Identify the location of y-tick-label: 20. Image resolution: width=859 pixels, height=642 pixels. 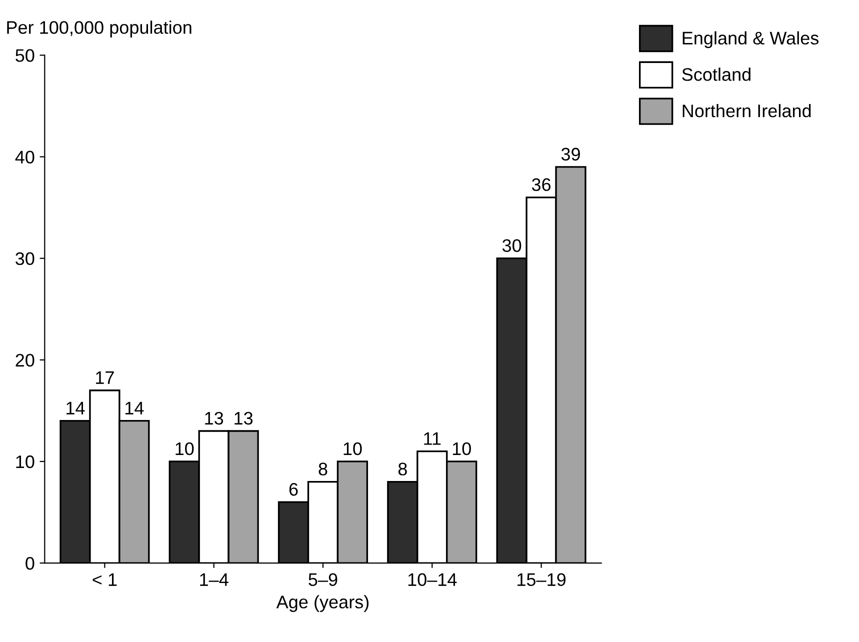
(25, 360).